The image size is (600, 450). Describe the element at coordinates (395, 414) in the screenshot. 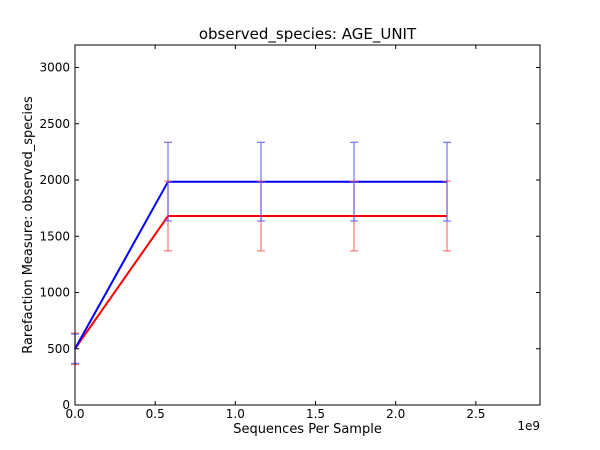

I see `x-tick-label: 2.0` at that location.